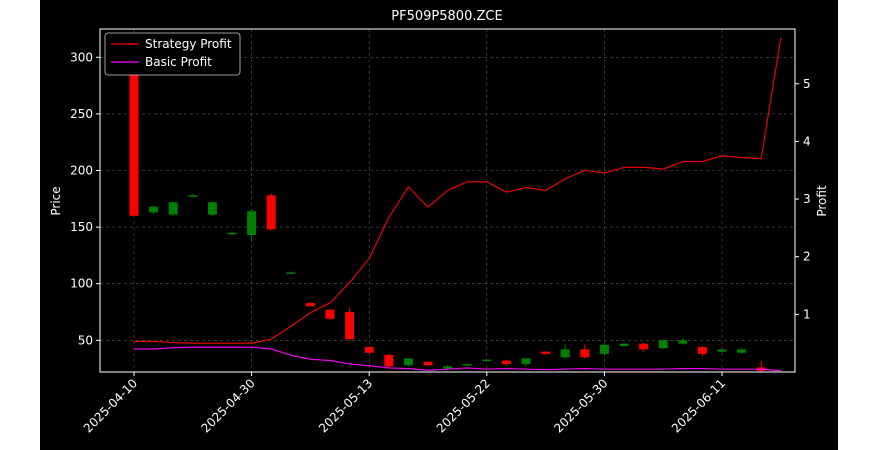 This screenshot has height=450, width=878. Describe the element at coordinates (457, 359) in the screenshot. I see `basic-profit-line` at that location.